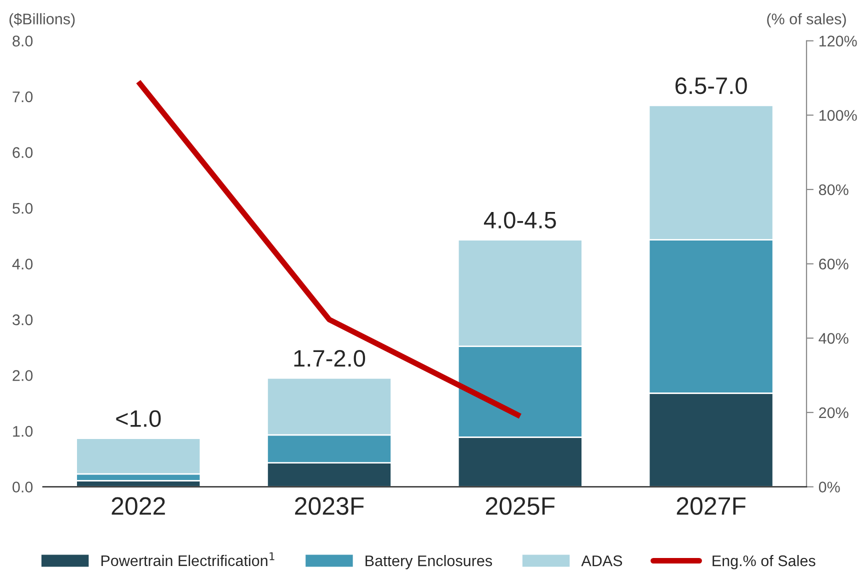 This screenshot has width=858, height=583. I want to click on y2-tick-label: 60%, so click(833, 264).